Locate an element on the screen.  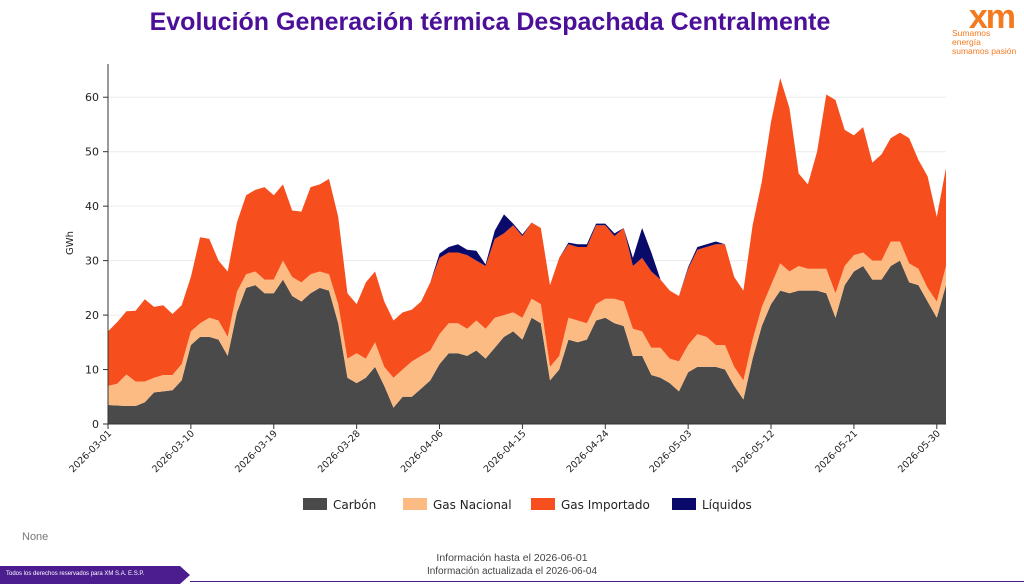
y-axis-label: GWh is located at coordinates (70, 243).